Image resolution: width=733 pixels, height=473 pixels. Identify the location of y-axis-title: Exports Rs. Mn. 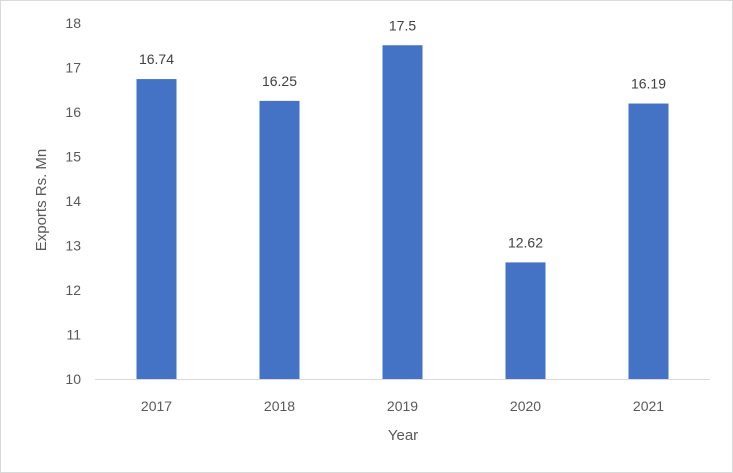
(41, 200).